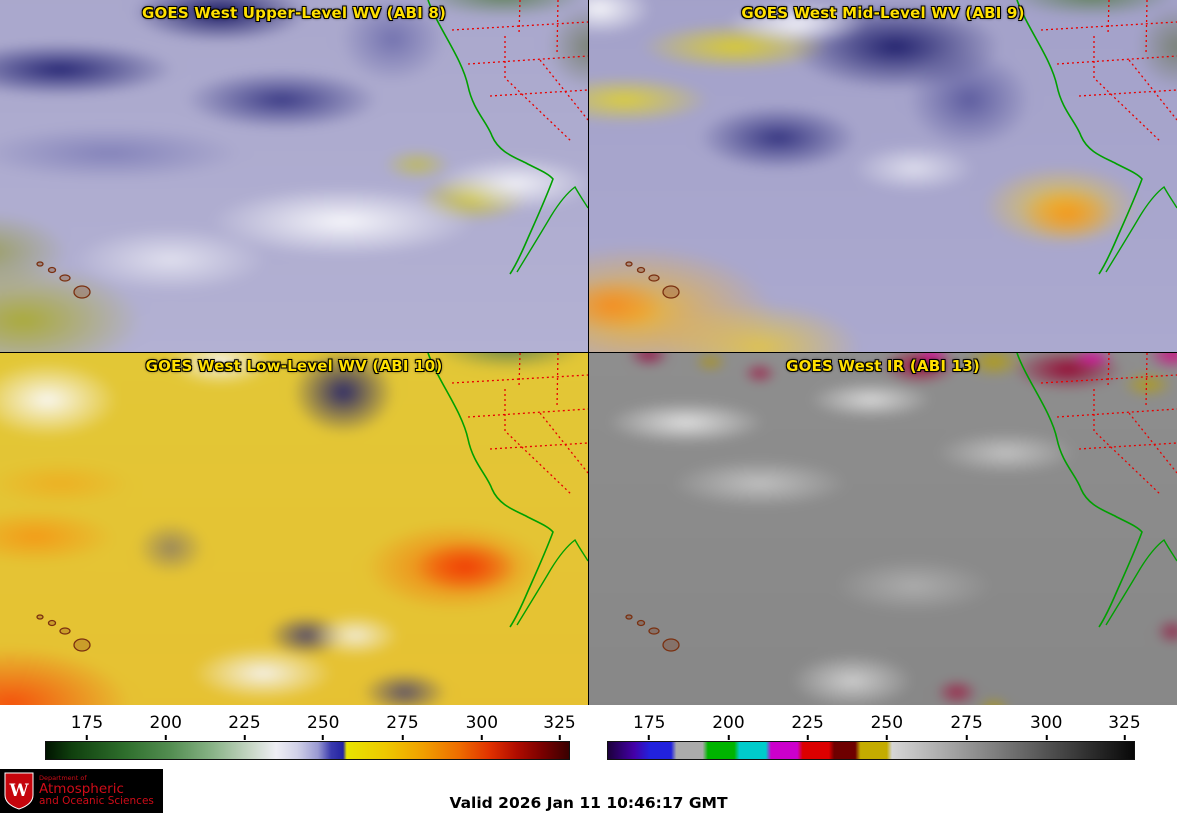  I want to click on logo-line-department: Department of, so click(63, 777).